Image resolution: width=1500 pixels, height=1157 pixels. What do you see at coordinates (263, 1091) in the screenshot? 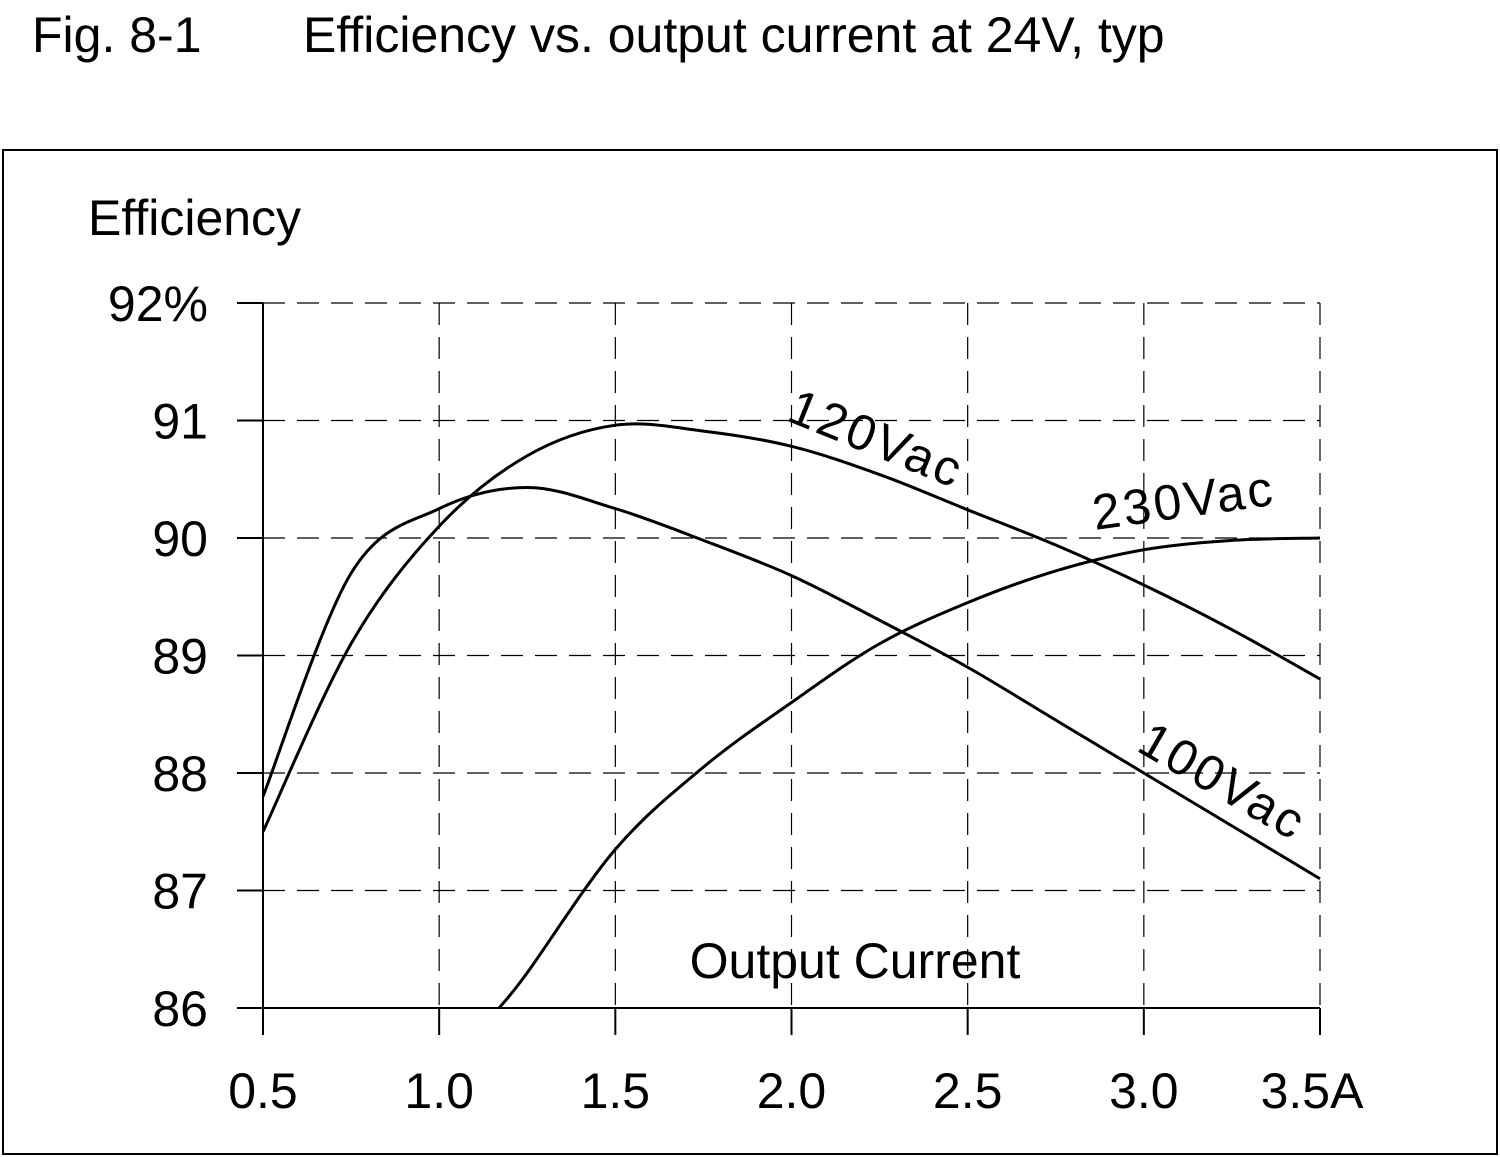
I see `x-tick-label: 0.5` at bounding box center [263, 1091].